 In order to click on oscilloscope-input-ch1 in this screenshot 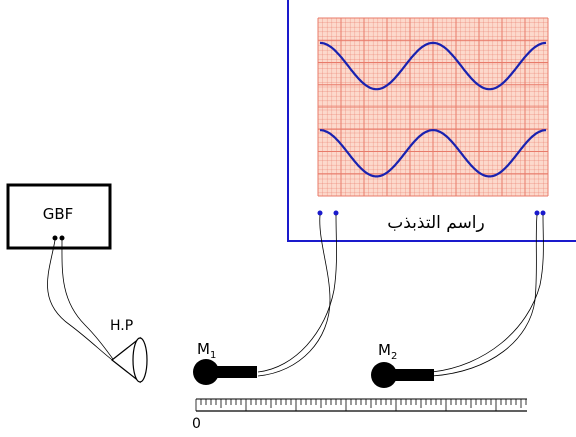, I will do `click(328, 213)`.